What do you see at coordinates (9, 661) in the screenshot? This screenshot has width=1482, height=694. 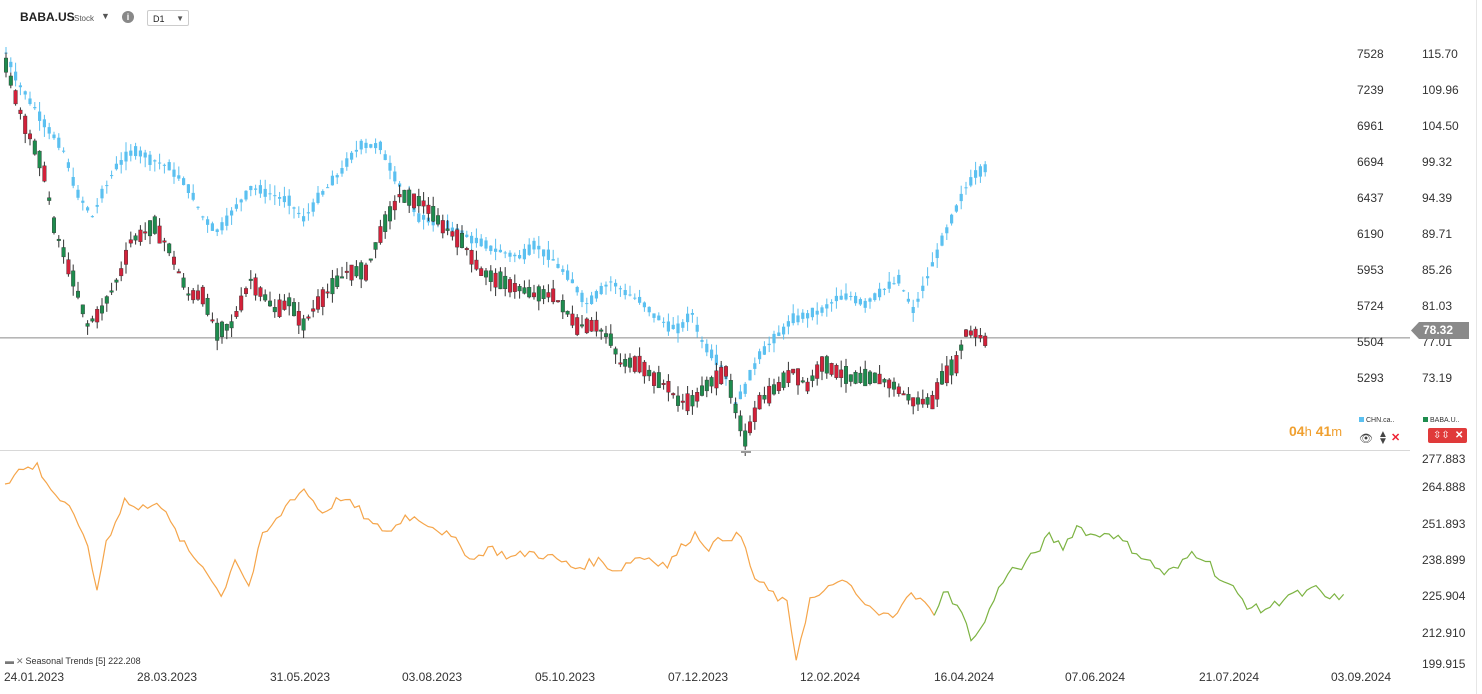 I see `collapse-icon: ▬` at bounding box center [9, 661].